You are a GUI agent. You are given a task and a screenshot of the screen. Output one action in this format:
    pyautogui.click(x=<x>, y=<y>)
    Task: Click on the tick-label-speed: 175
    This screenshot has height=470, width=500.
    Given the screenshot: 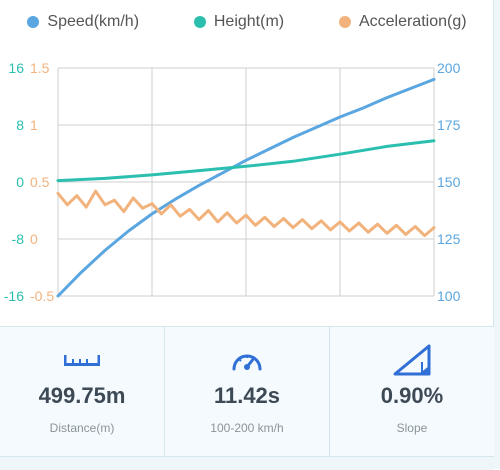 What is the action you would take?
    pyautogui.click(x=449, y=125)
    